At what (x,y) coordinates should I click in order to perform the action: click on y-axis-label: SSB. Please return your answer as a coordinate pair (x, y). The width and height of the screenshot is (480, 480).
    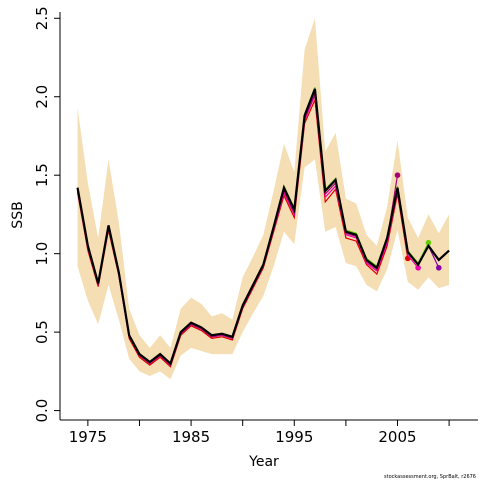
    Looking at the image, I should click on (18, 214).